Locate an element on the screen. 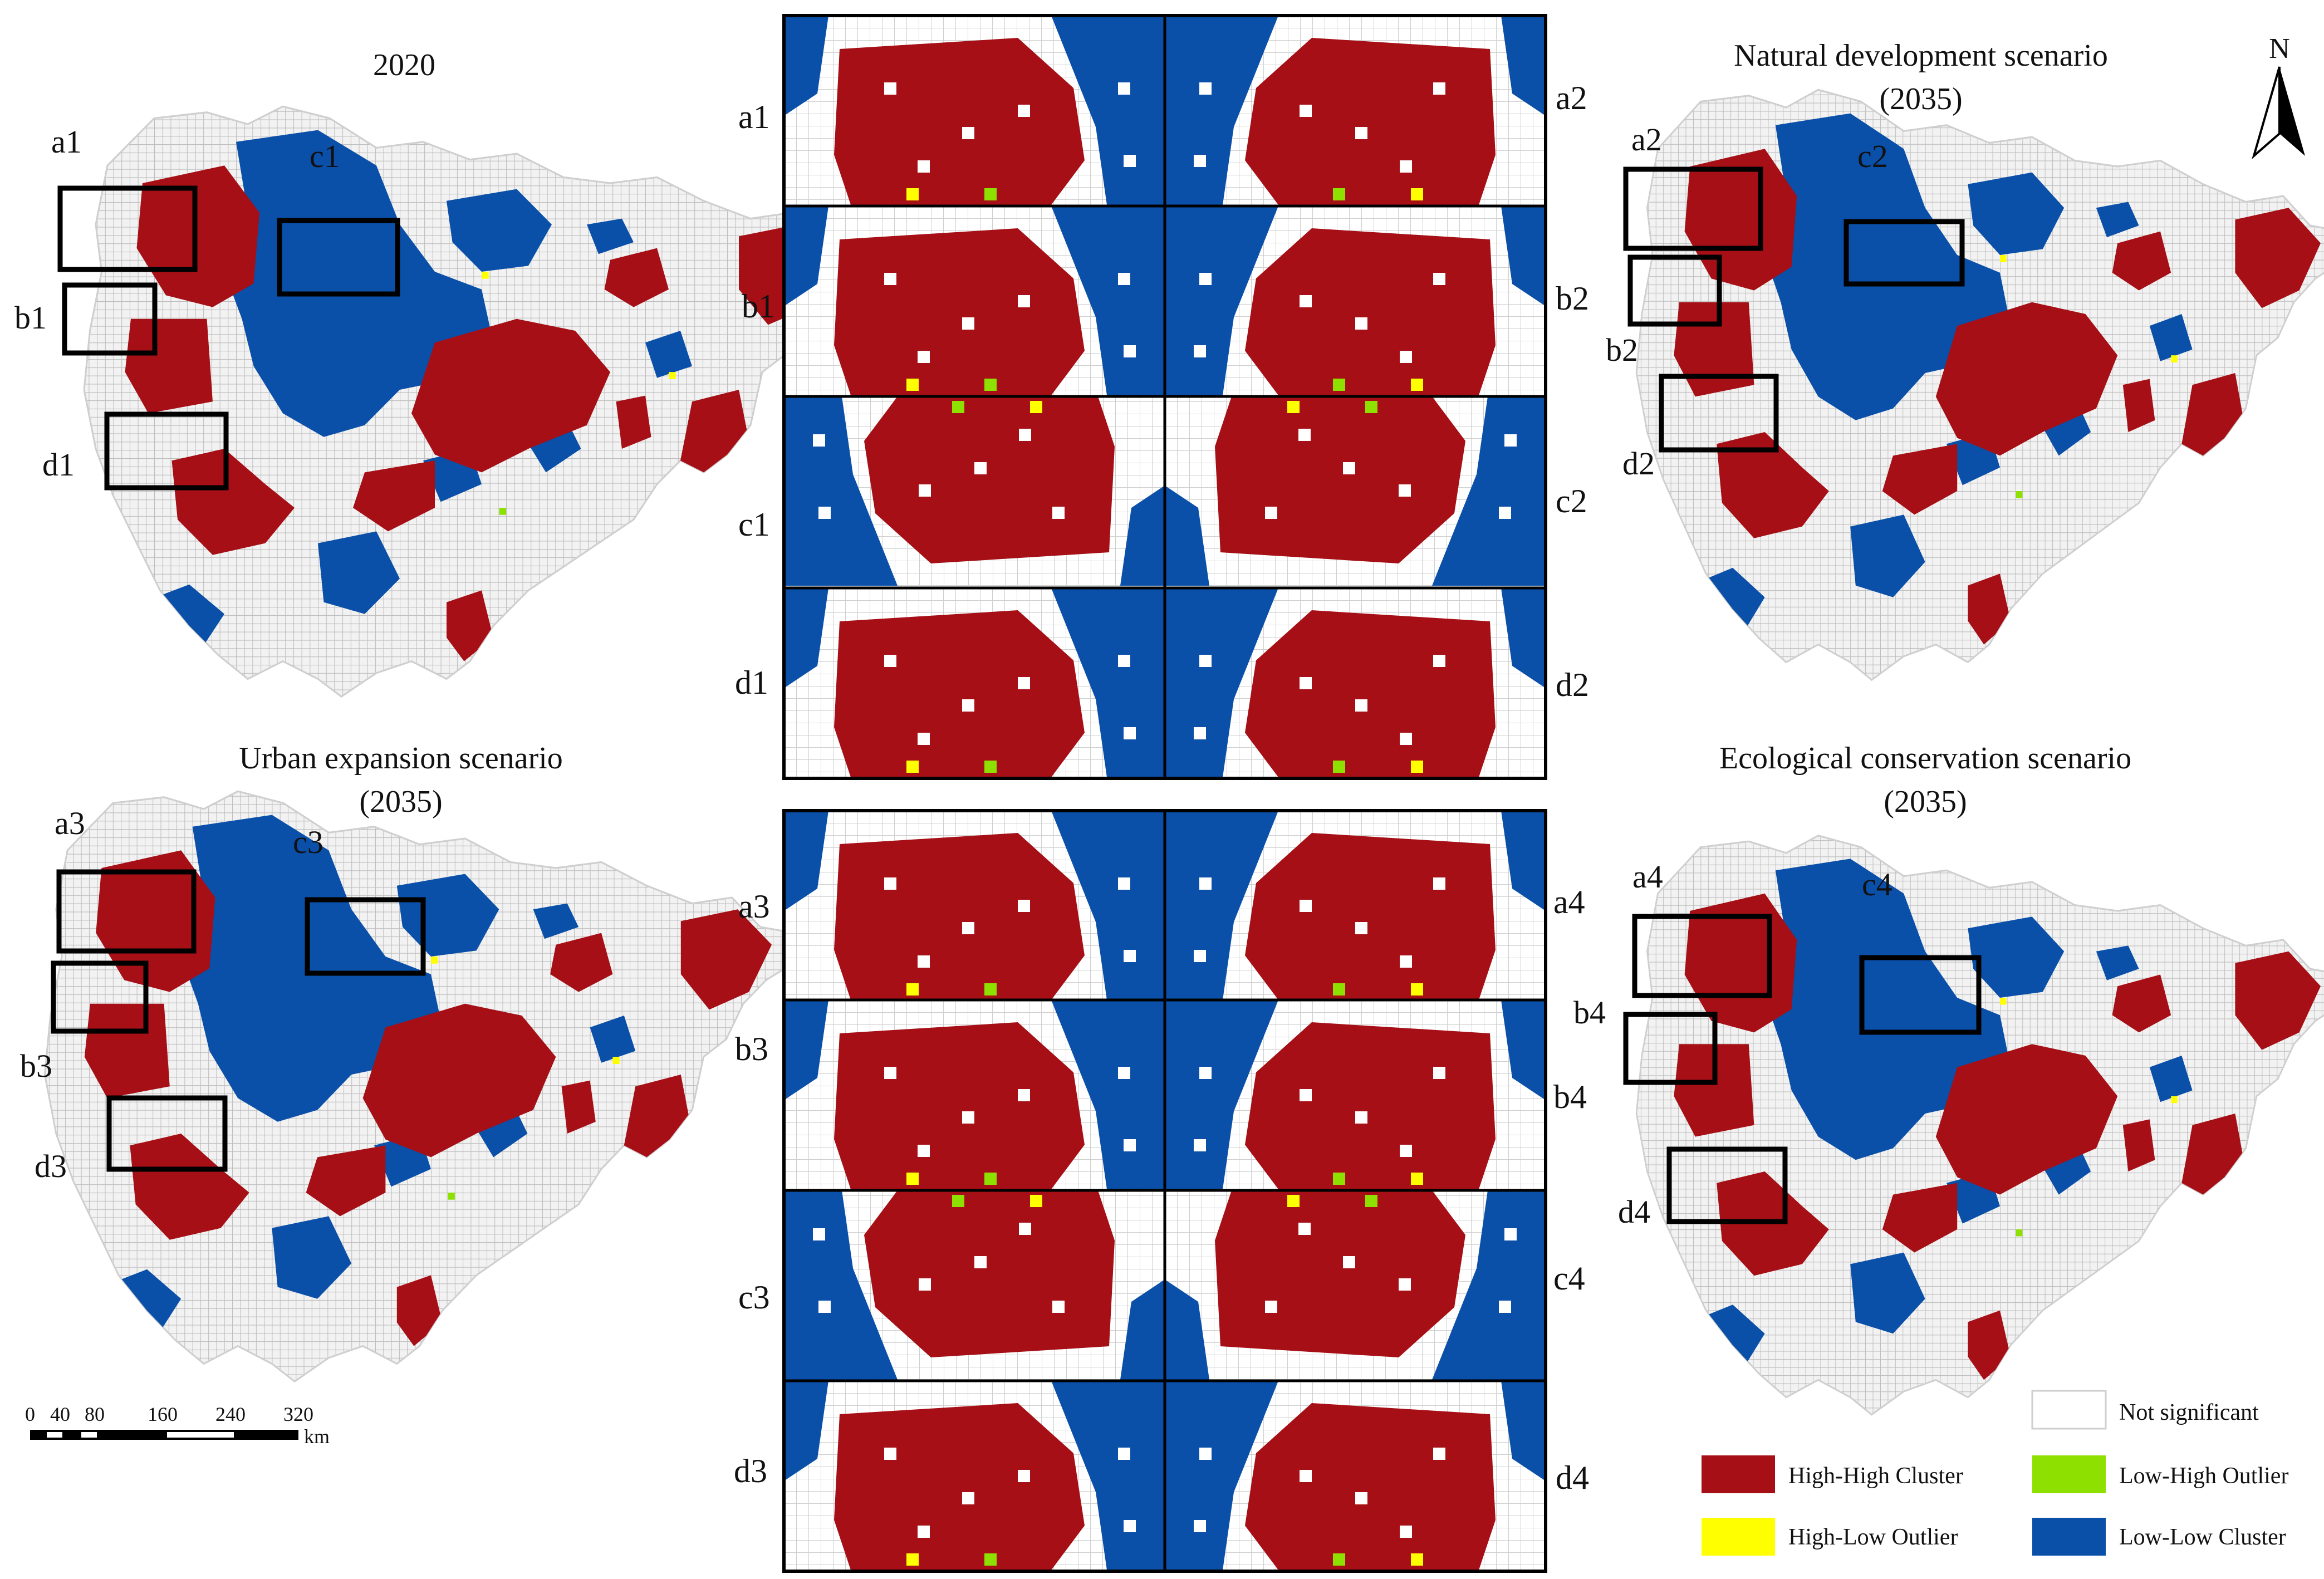 The height and width of the screenshot is (1579, 2324). inset-d1 is located at coordinates (974, 682).